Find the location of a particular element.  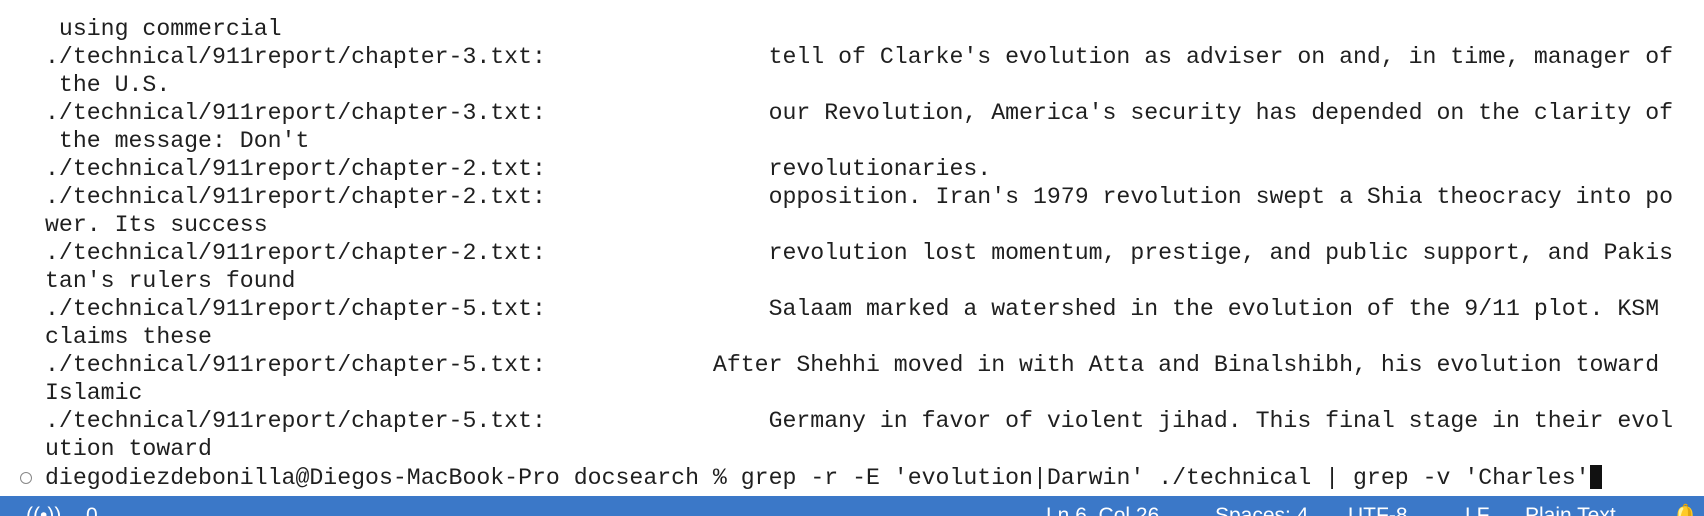

indentation: Spaces: 4 is located at coordinates (1262, 510).